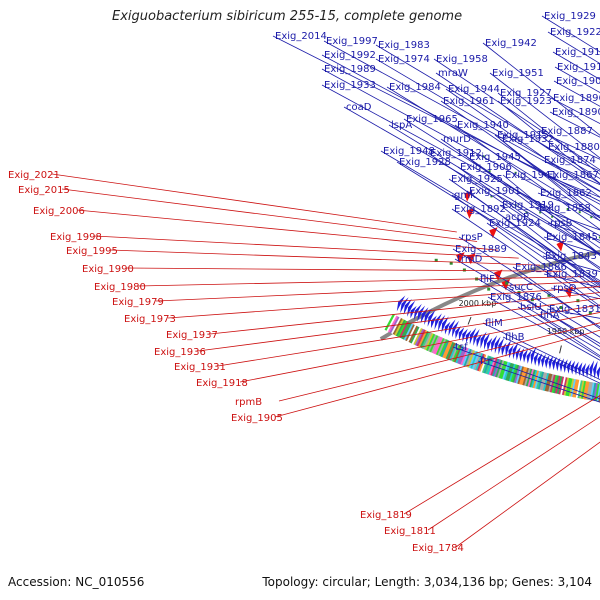 This screenshot has height=600, width=600. What do you see at coordinates (425, 162) in the screenshot?
I see `outer-gene-label: Exig_1928` at bounding box center [425, 162].